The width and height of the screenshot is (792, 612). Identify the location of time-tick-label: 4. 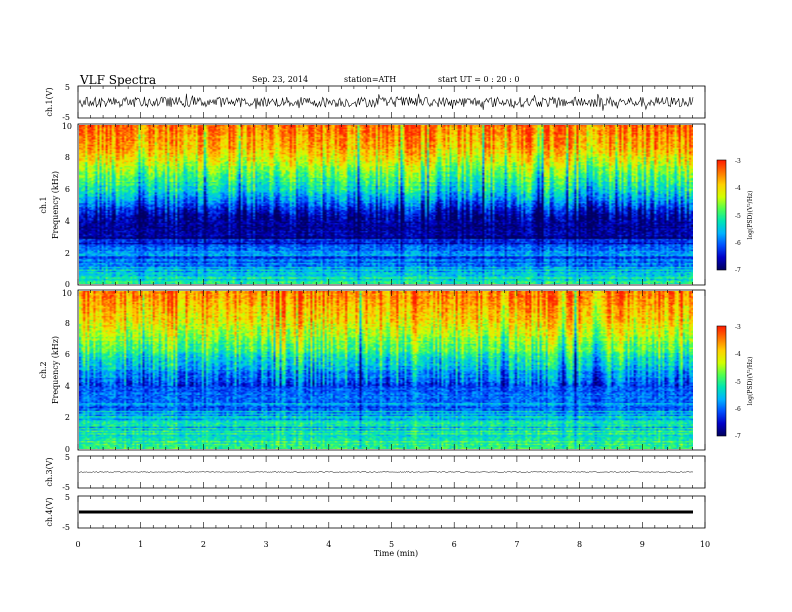
(328, 544).